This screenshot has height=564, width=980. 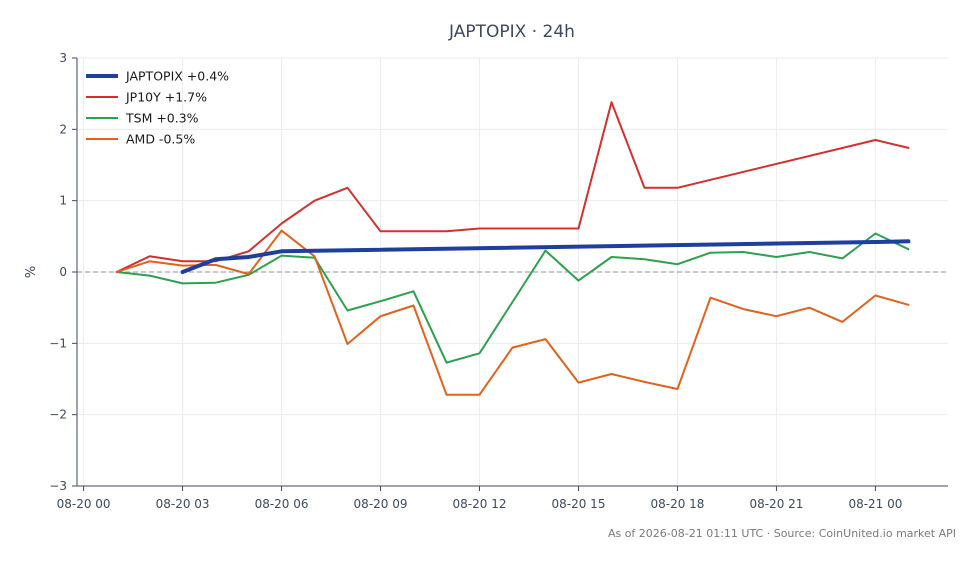 I want to click on y-tick-label: −3, so click(x=58, y=486).